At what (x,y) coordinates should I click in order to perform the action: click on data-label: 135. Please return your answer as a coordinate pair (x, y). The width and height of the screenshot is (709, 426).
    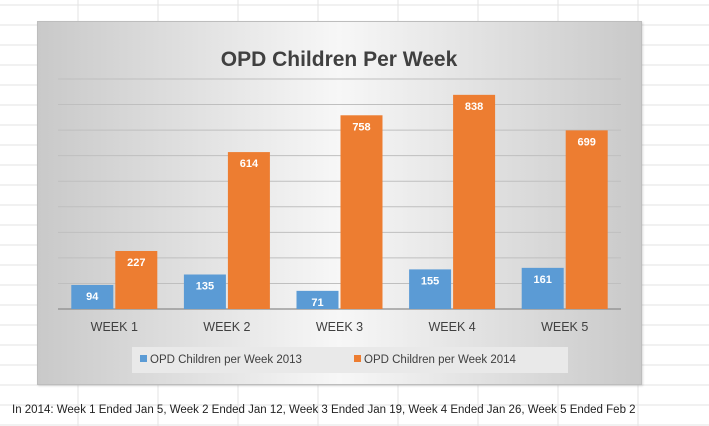
    Looking at the image, I should click on (205, 287).